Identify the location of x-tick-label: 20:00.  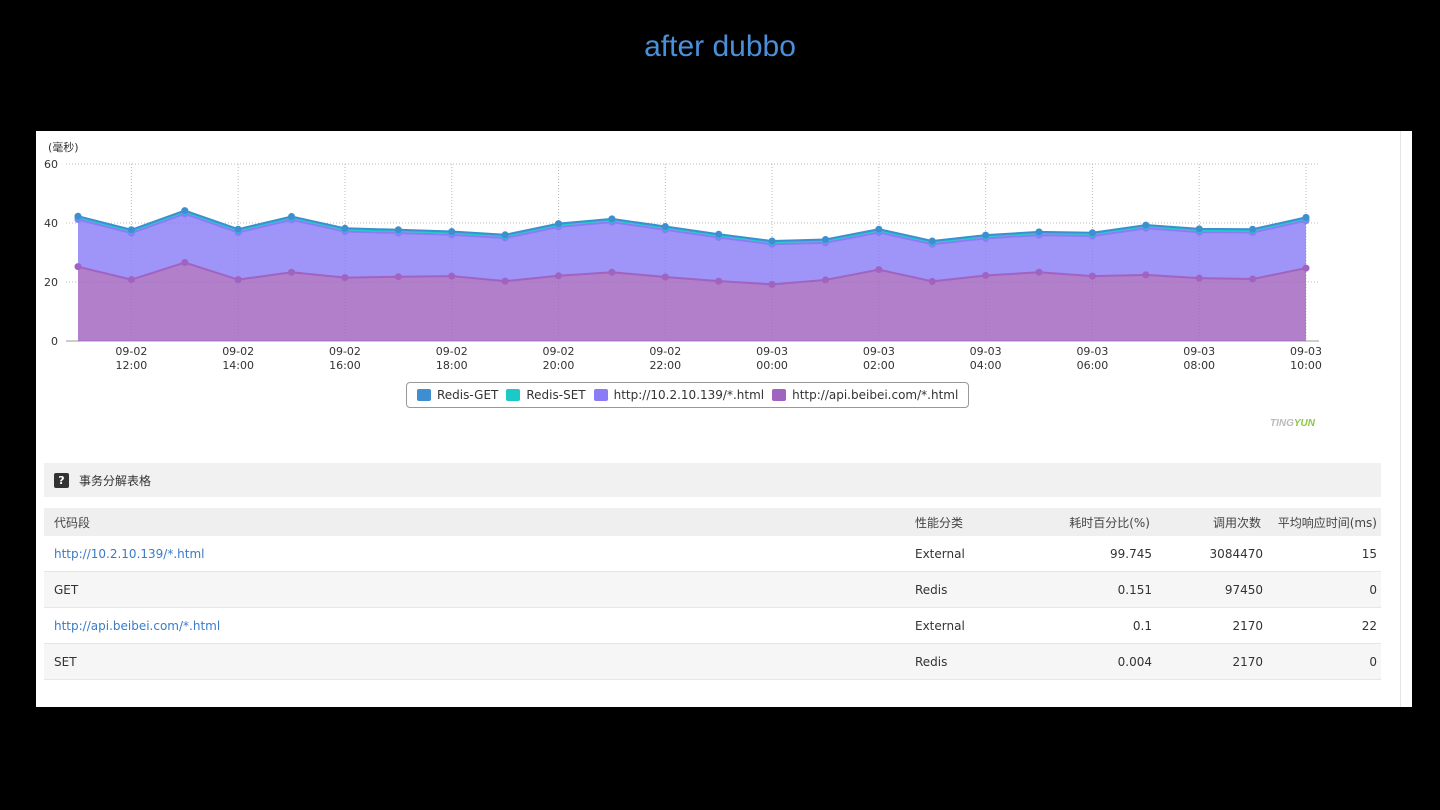
(559, 365).